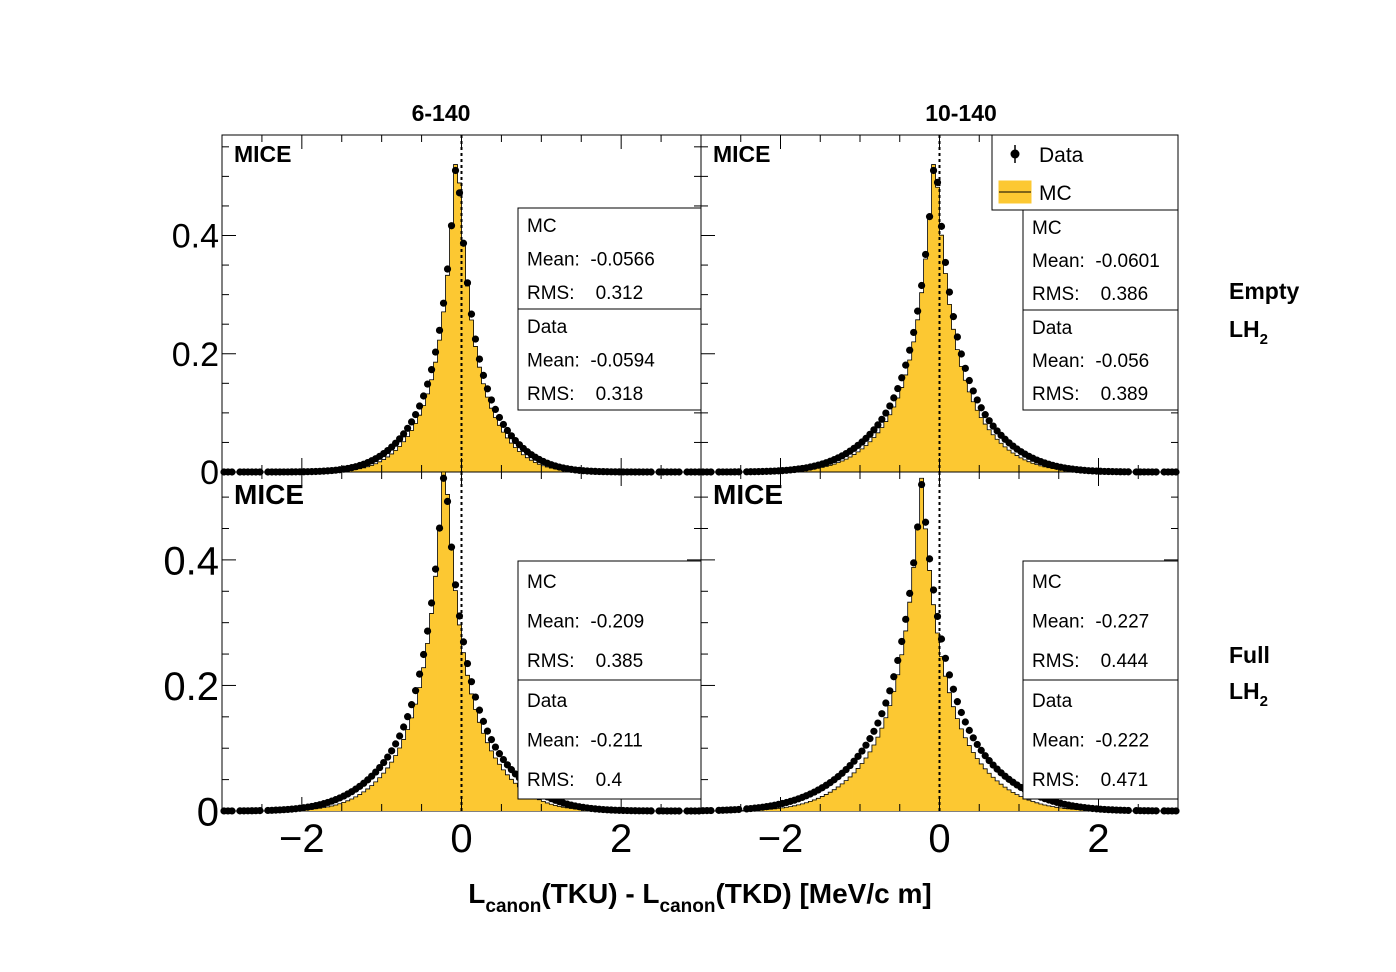  I want to click on legend: Data MC, so click(1085, 172).